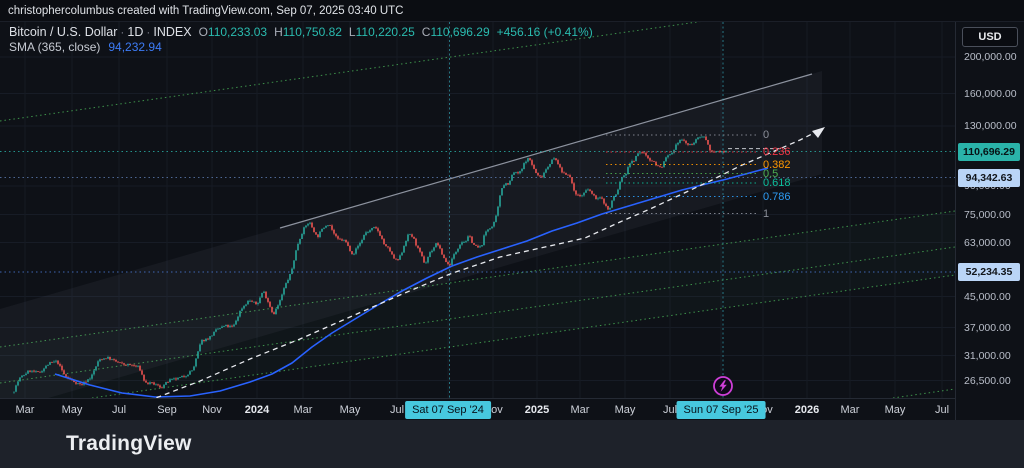 Image resolution: width=1024 pixels, height=468 pixels. What do you see at coordinates (512, 444) in the screenshot?
I see `footer-bar: TradingView` at bounding box center [512, 444].